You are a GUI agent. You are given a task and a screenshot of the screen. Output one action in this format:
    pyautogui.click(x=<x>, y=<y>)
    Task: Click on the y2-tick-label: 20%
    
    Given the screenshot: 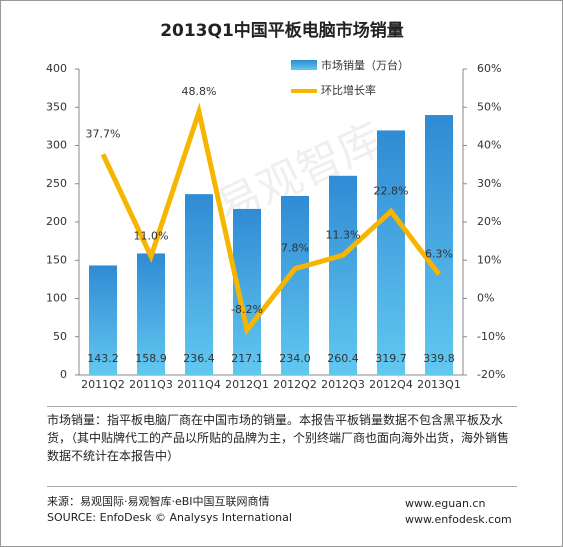 What is the action you would take?
    pyautogui.click(x=489, y=221)
    